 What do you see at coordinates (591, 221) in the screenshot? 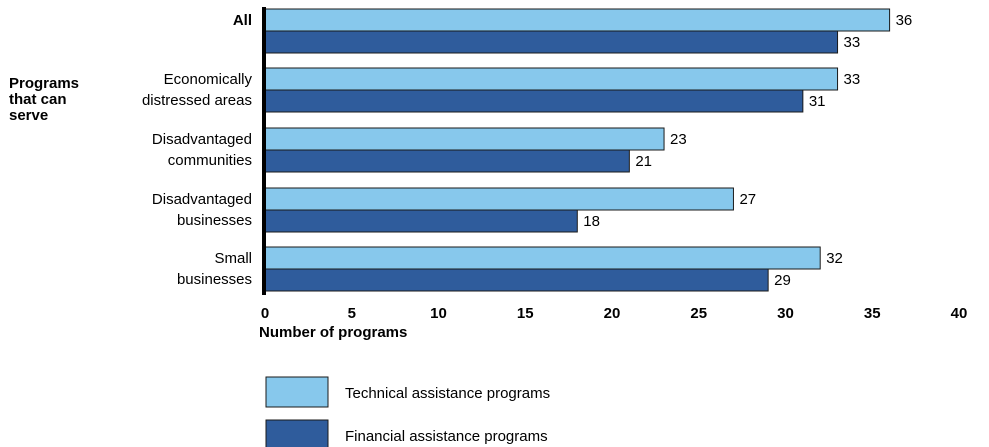
I see `value-label-financial-3: 18` at bounding box center [591, 221].